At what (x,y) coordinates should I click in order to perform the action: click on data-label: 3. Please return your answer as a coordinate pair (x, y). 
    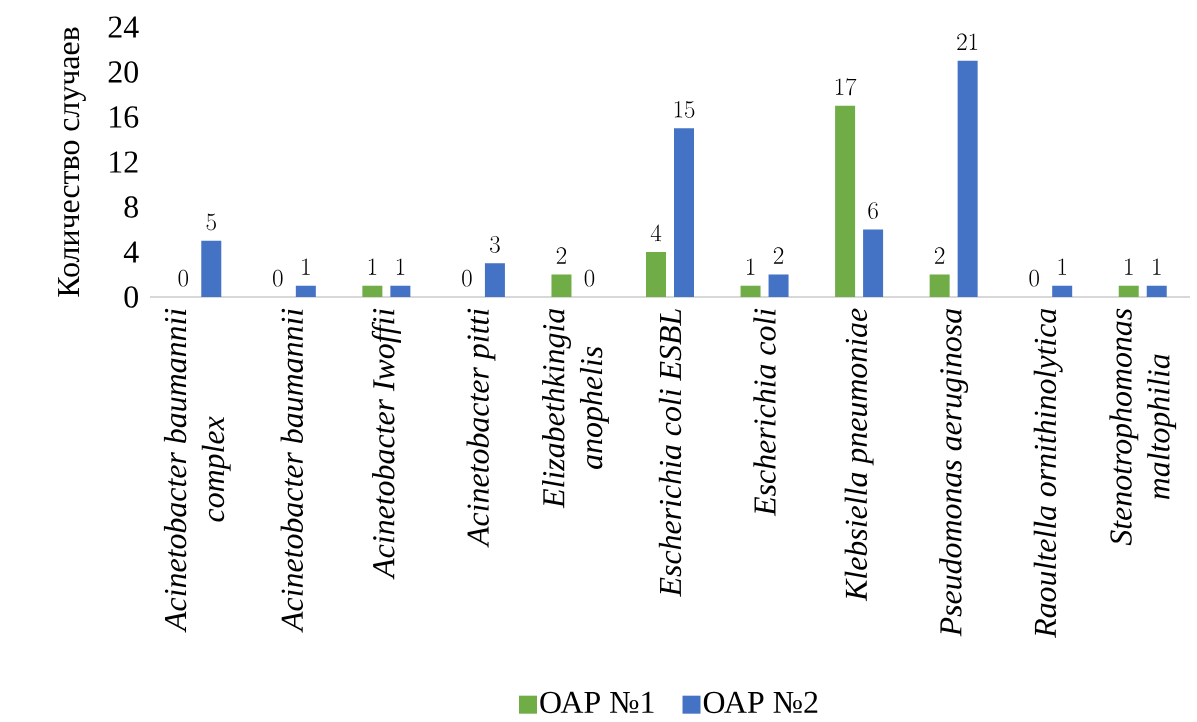
    Looking at the image, I should click on (495, 244).